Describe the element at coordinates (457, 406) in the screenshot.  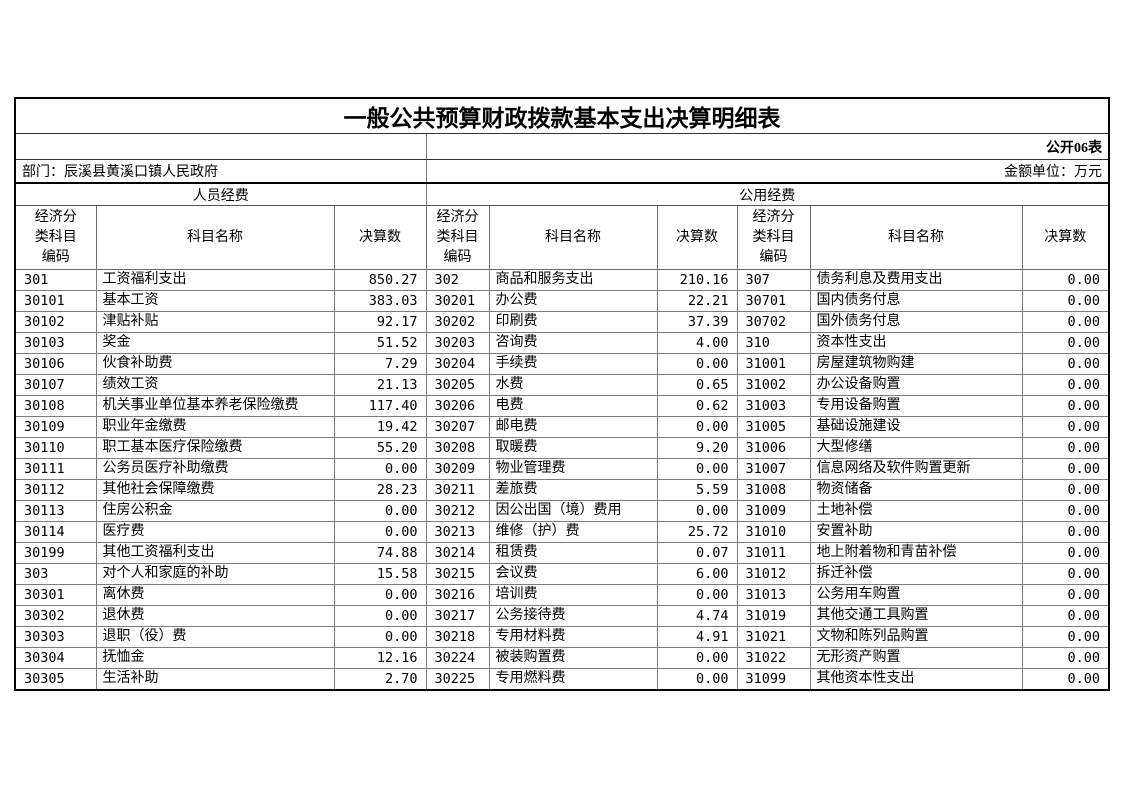
I see `code-cell: 30206` at that location.